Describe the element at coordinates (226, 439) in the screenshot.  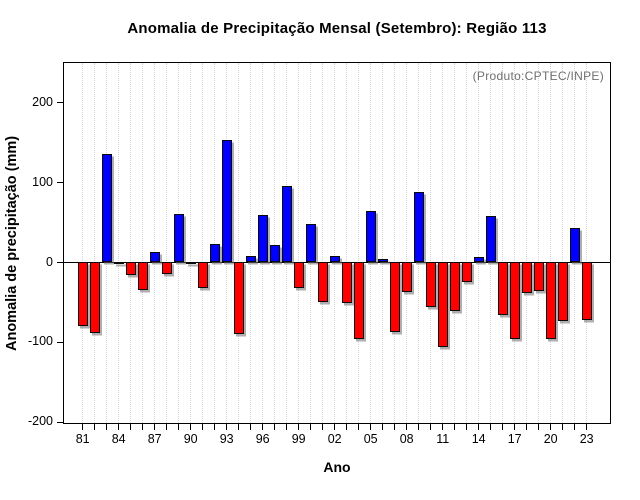
I see `x-tick-label: 93` at that location.